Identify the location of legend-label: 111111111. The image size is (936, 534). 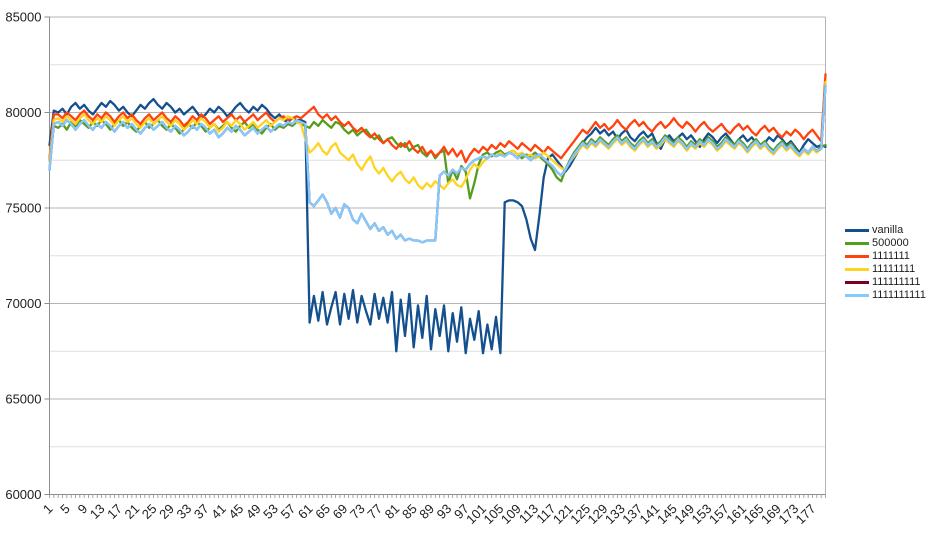
(896, 282).